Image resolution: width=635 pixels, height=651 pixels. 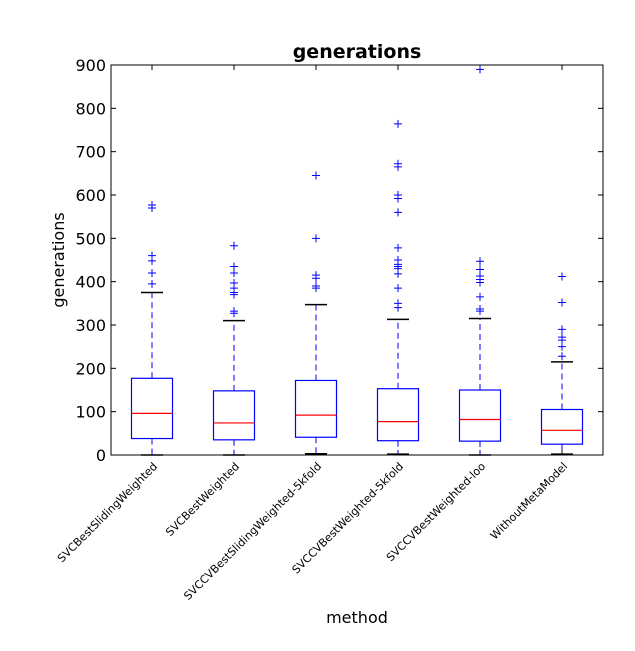 I want to click on y-tick-label: 400, so click(x=90, y=282).